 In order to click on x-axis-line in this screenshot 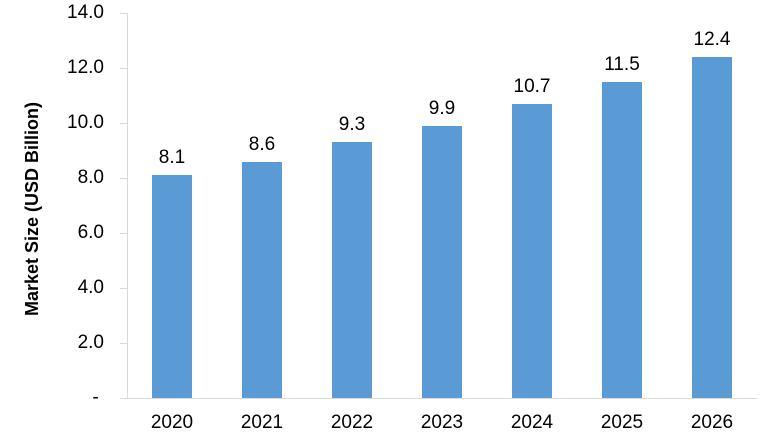, I will do `click(442, 398)`.